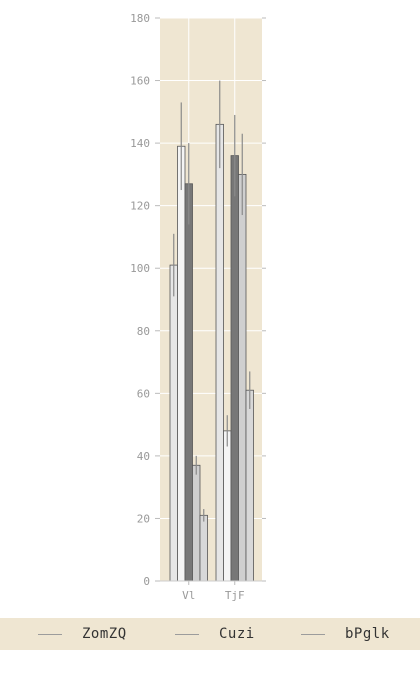 The height and width of the screenshot is (700, 420). I want to click on legend-label: bPglk, so click(367, 634).